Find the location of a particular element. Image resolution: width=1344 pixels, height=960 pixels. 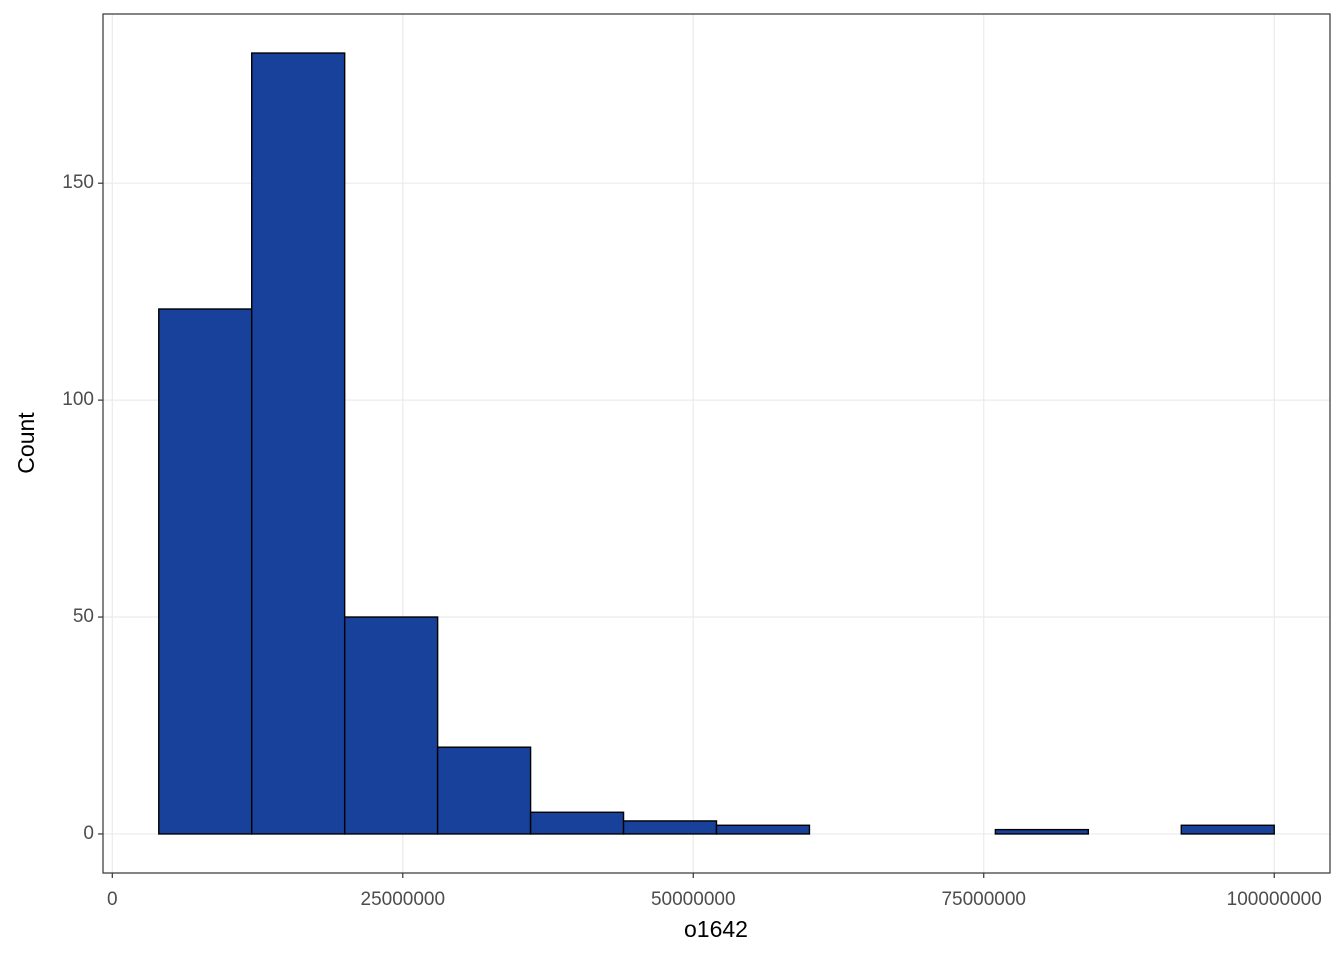

y-tick-label: 100 is located at coordinates (78, 399).